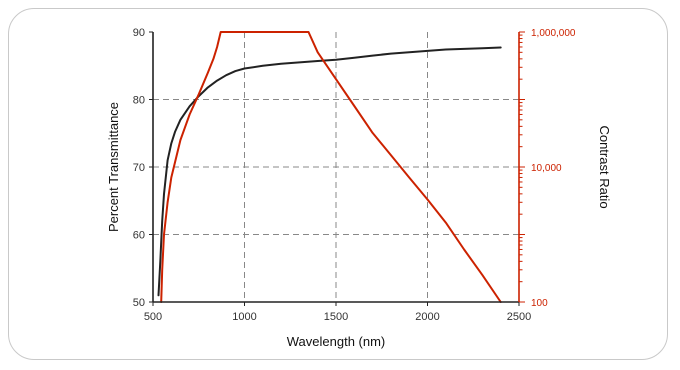 This screenshot has height=370, width=680. What do you see at coordinates (139, 236) in the screenshot?
I see `y-left-tick-label-1: 60` at bounding box center [139, 236].